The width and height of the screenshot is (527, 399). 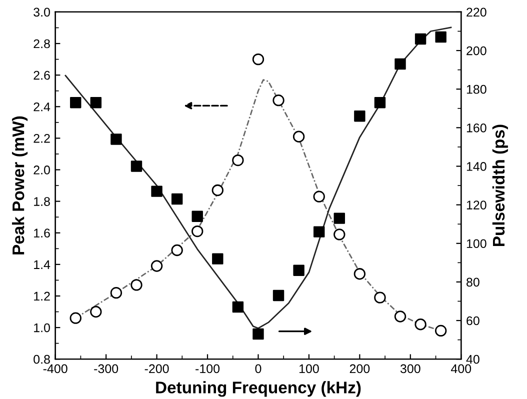 What do you see at coordinates (42, 359) in the screenshot?
I see `y-tick-label: 0.8` at bounding box center [42, 359].